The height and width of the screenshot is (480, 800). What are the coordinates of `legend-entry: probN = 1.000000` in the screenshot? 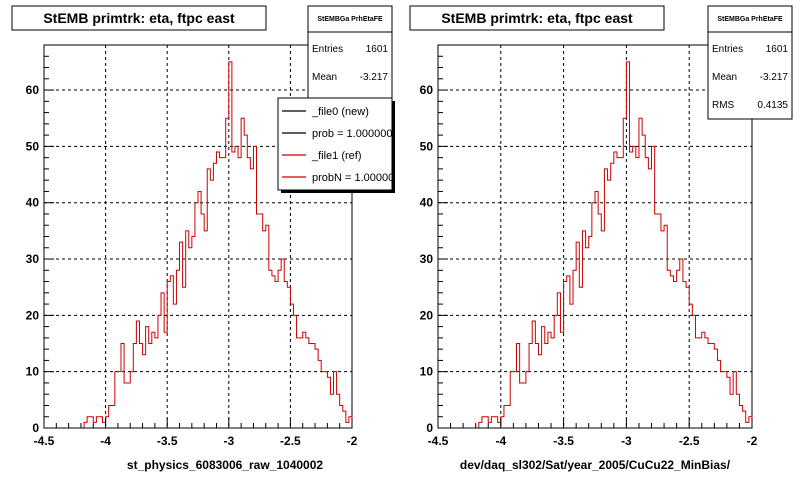 It's located at (356, 178).